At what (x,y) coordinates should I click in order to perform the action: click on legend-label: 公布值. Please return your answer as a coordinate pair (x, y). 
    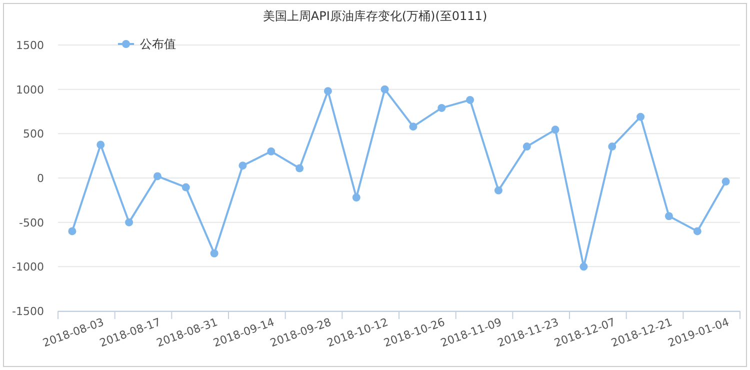
    Looking at the image, I should click on (158, 44).